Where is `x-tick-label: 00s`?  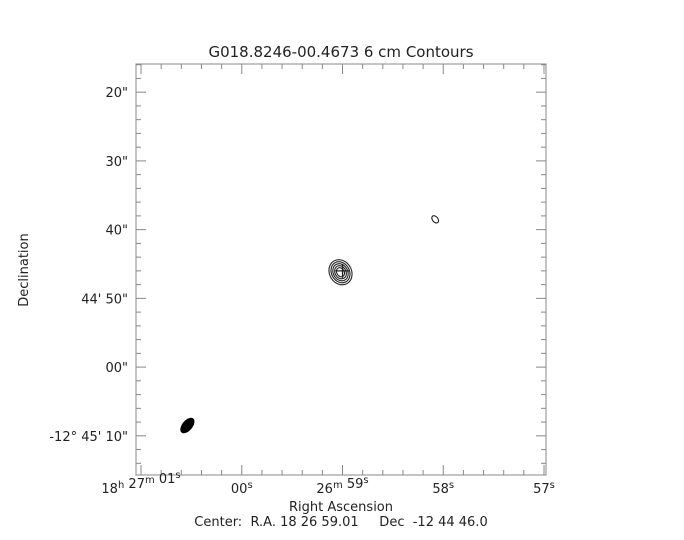 x-tick-label: 00s is located at coordinates (242, 488).